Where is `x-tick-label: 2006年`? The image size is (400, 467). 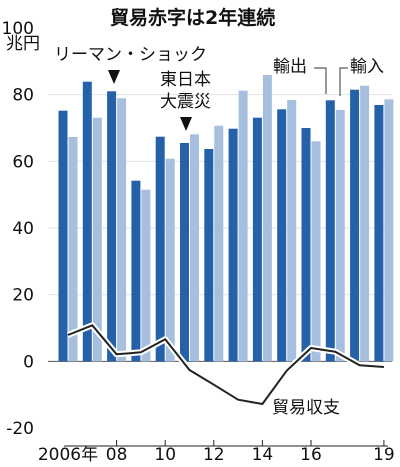 x-tick-label: 2006年 is located at coordinates (68, 455).